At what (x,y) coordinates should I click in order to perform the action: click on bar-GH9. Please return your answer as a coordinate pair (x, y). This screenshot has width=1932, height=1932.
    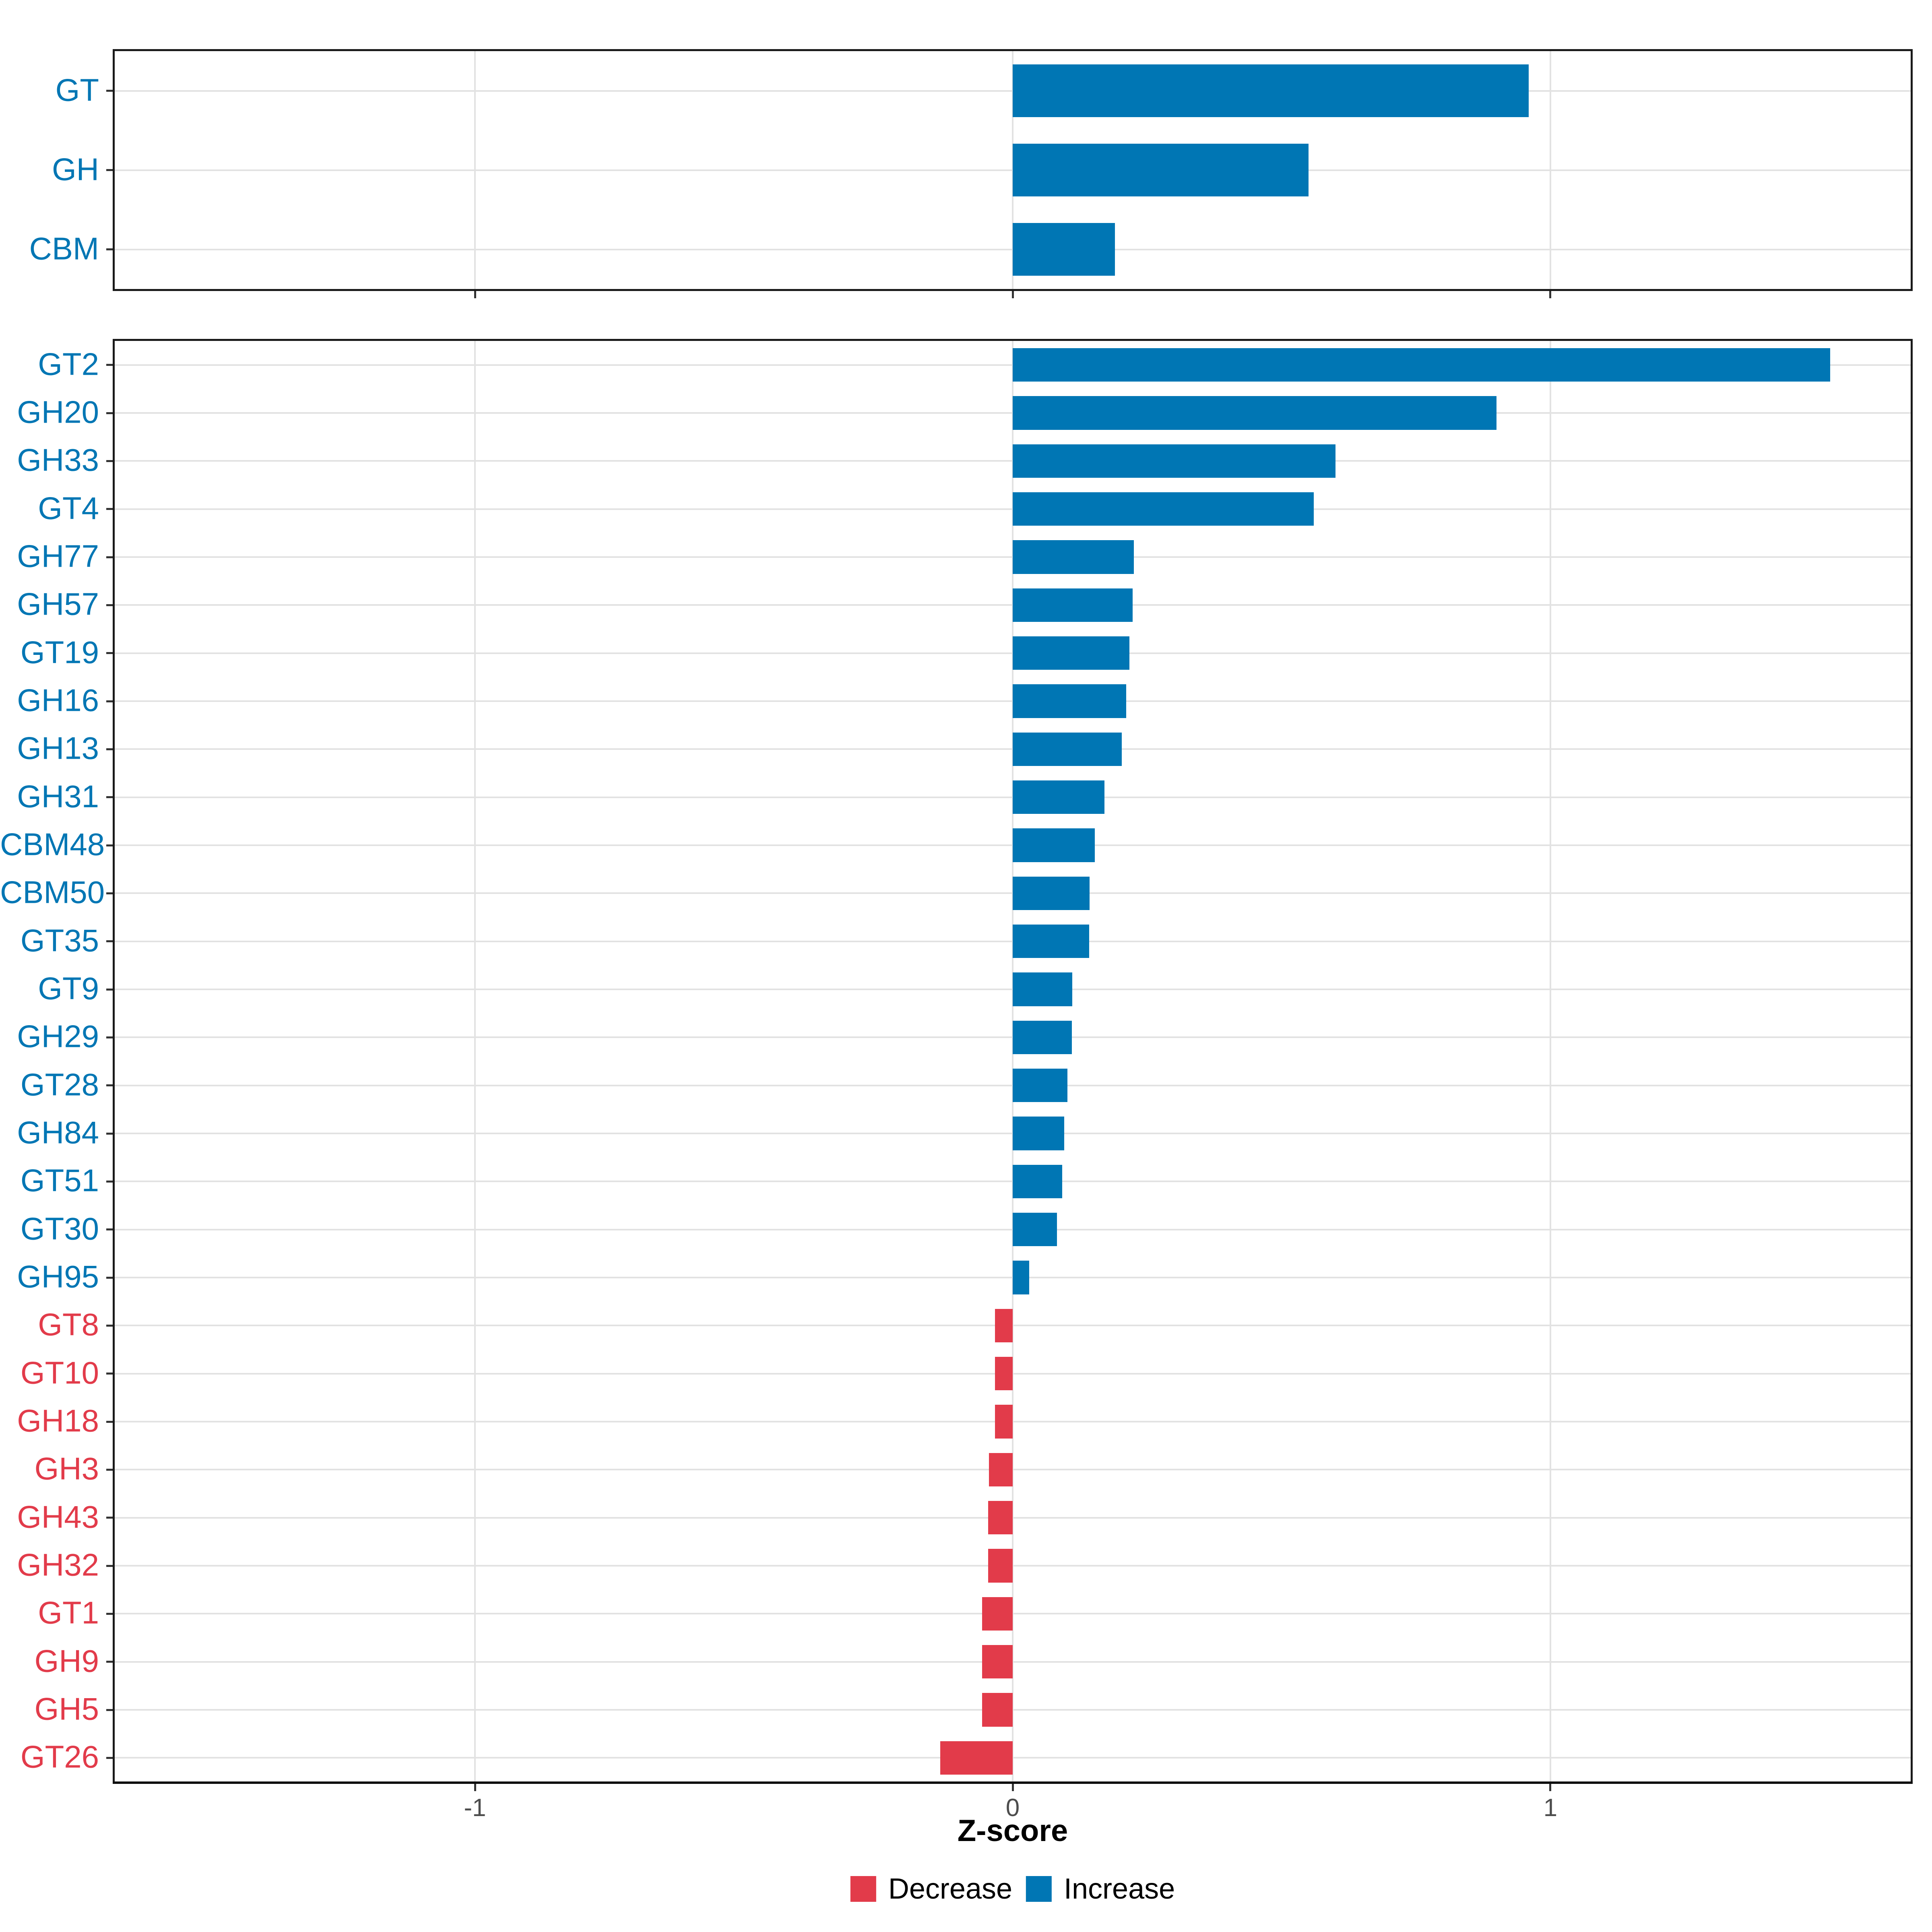
    Looking at the image, I should click on (997, 1662).